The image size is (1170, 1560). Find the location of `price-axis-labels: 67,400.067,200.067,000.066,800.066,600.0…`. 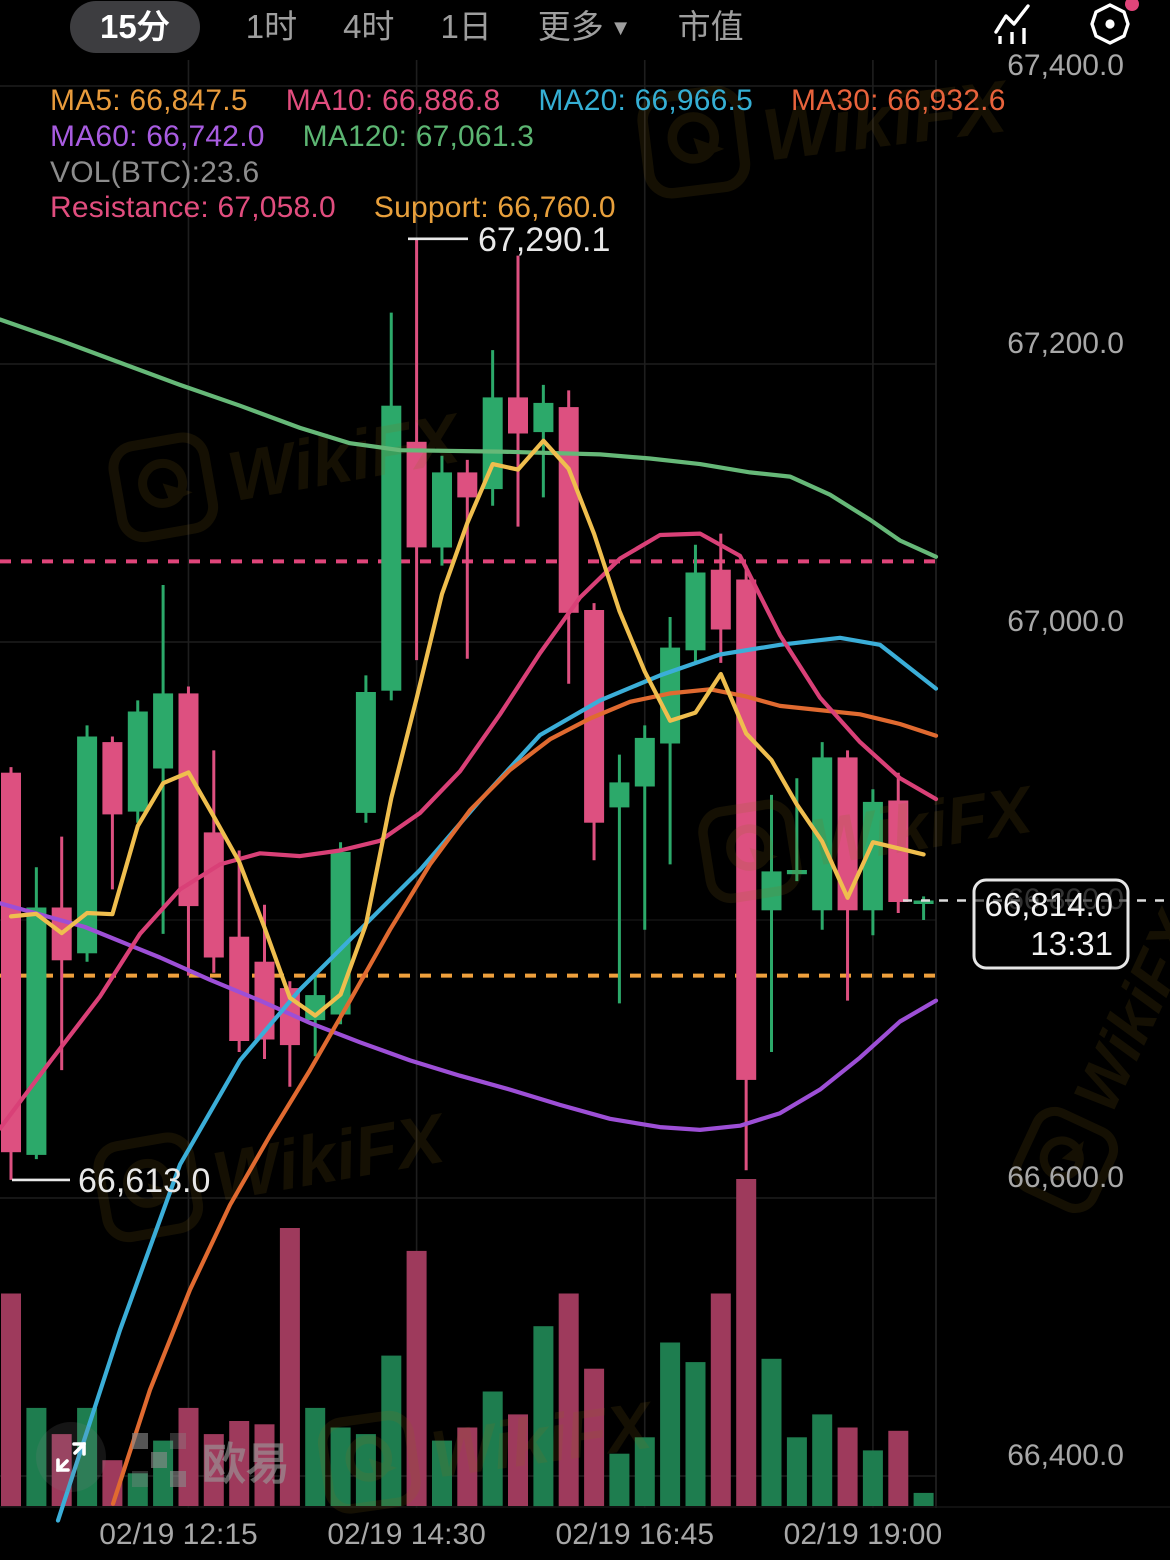

price-axis-labels: 67,400.067,200.067,000.066,800.066,600.0… is located at coordinates (1065, 760).